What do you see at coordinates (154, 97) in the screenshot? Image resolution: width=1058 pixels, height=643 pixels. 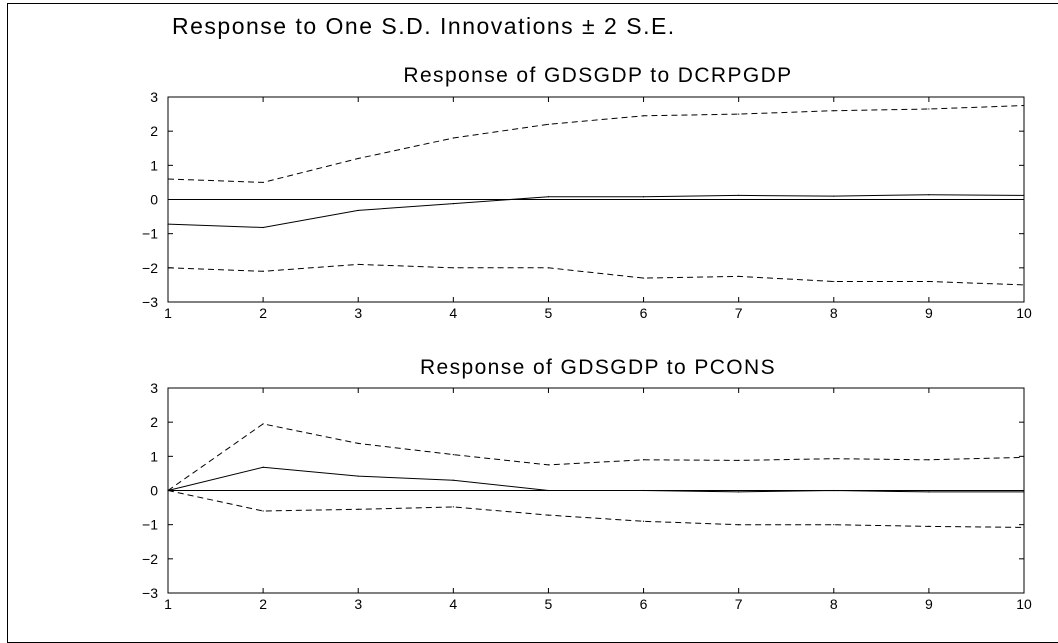 I see `y-tick-label: 3` at bounding box center [154, 97].